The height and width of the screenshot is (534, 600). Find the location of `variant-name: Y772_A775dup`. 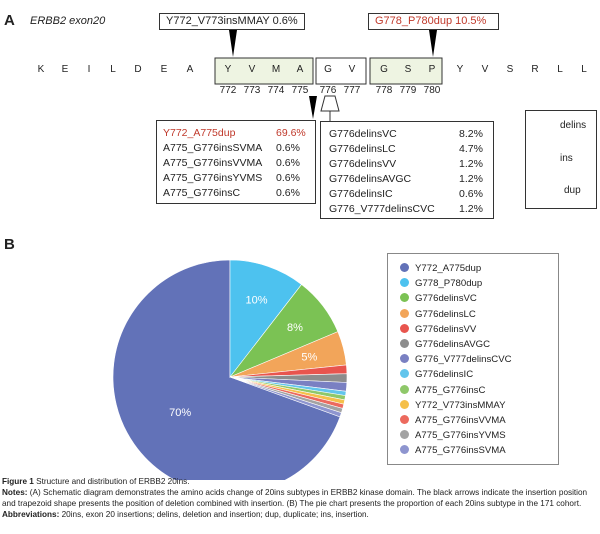

variant-name: Y772_A775dup is located at coordinates (199, 133).